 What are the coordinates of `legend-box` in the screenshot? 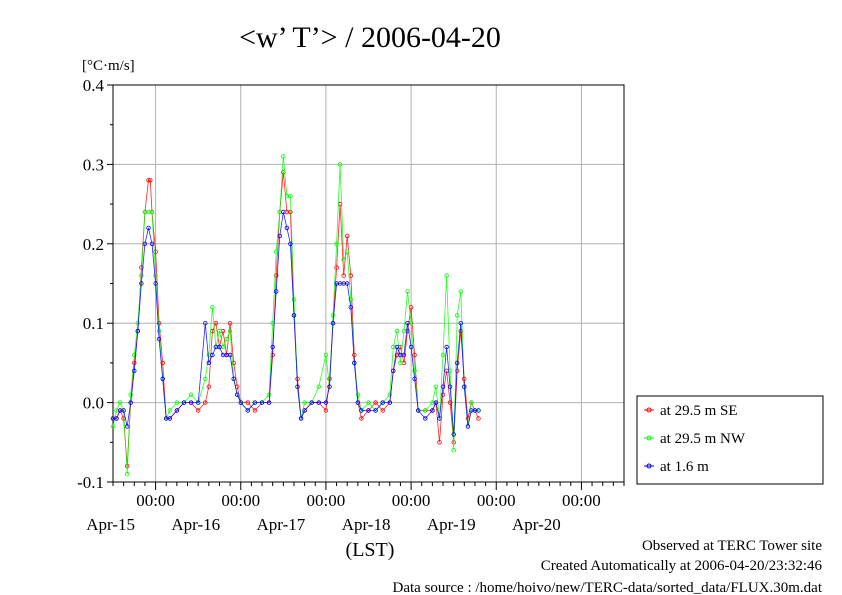 It's located at (730, 440).